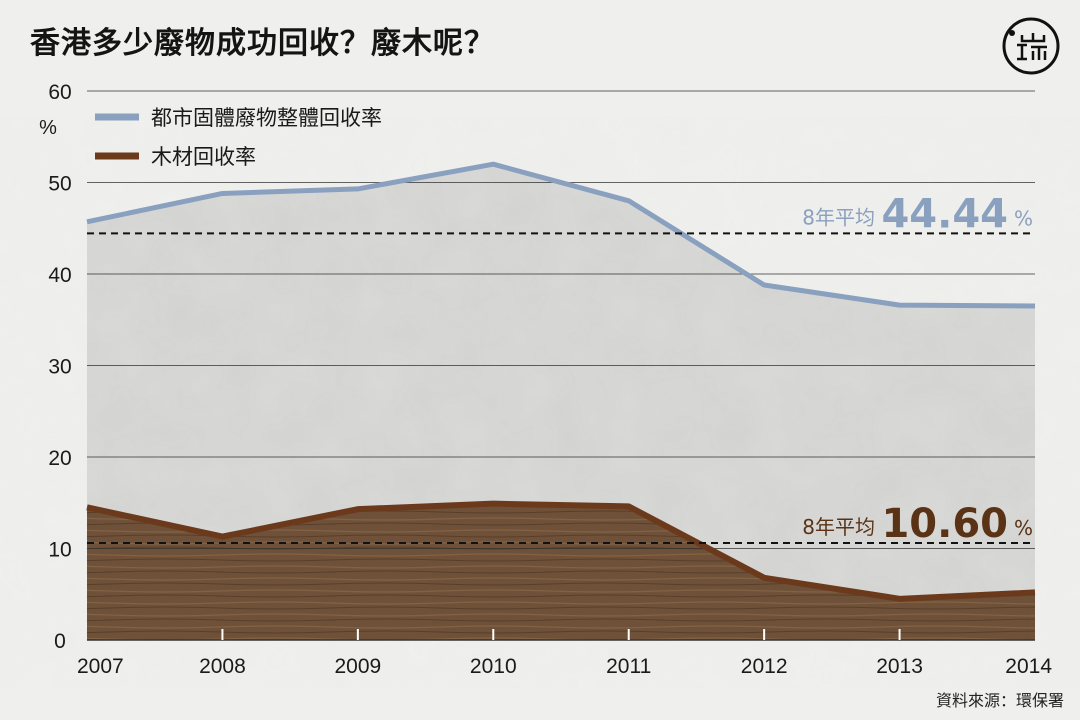  I want to click on initium-logo-icon, so click(1031, 46).